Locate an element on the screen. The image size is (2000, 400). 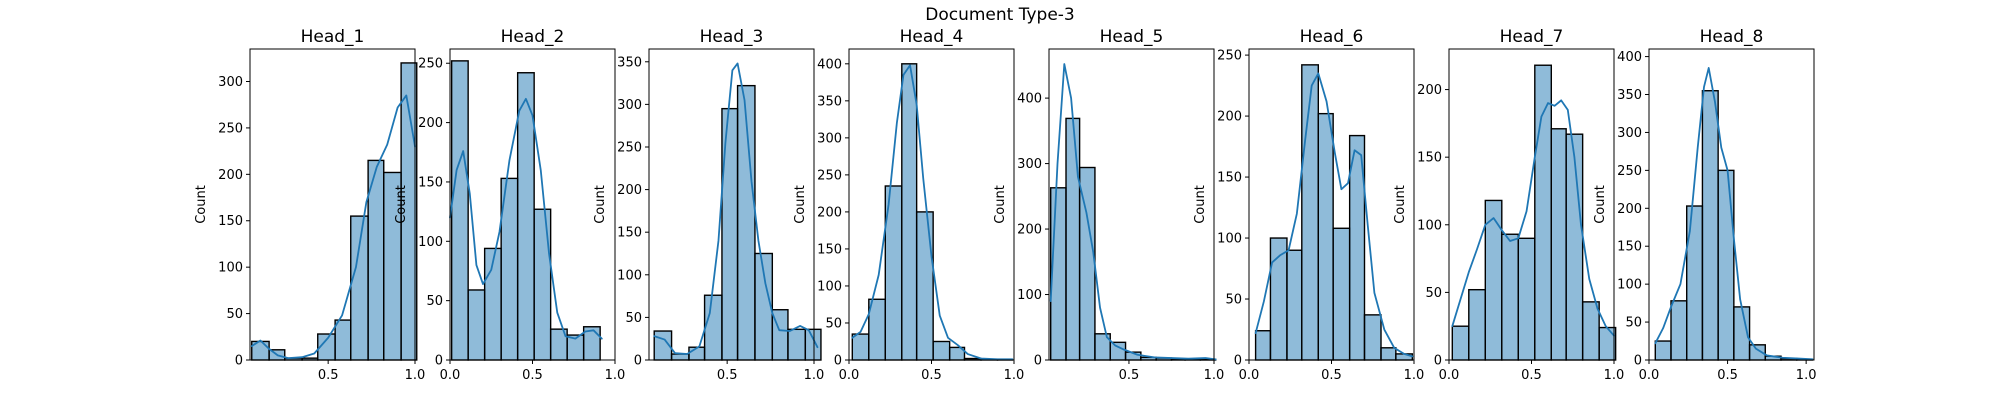
panel-title: Head_7 is located at coordinates (1532, 37).